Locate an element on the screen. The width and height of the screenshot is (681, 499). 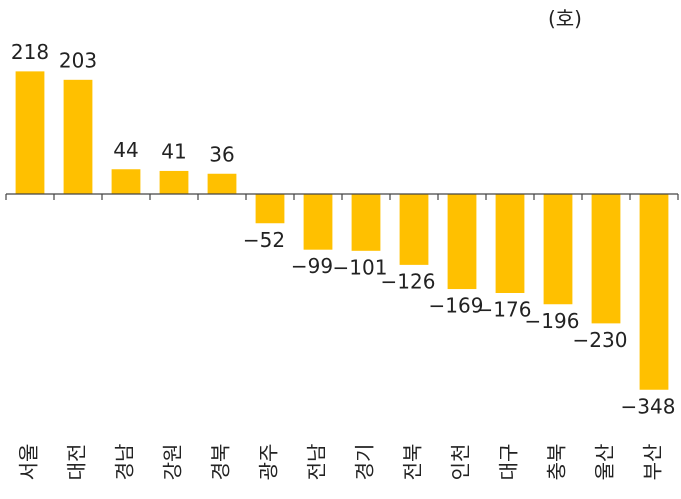
x-tick-label: 울산 is located at coordinates (605, 462).